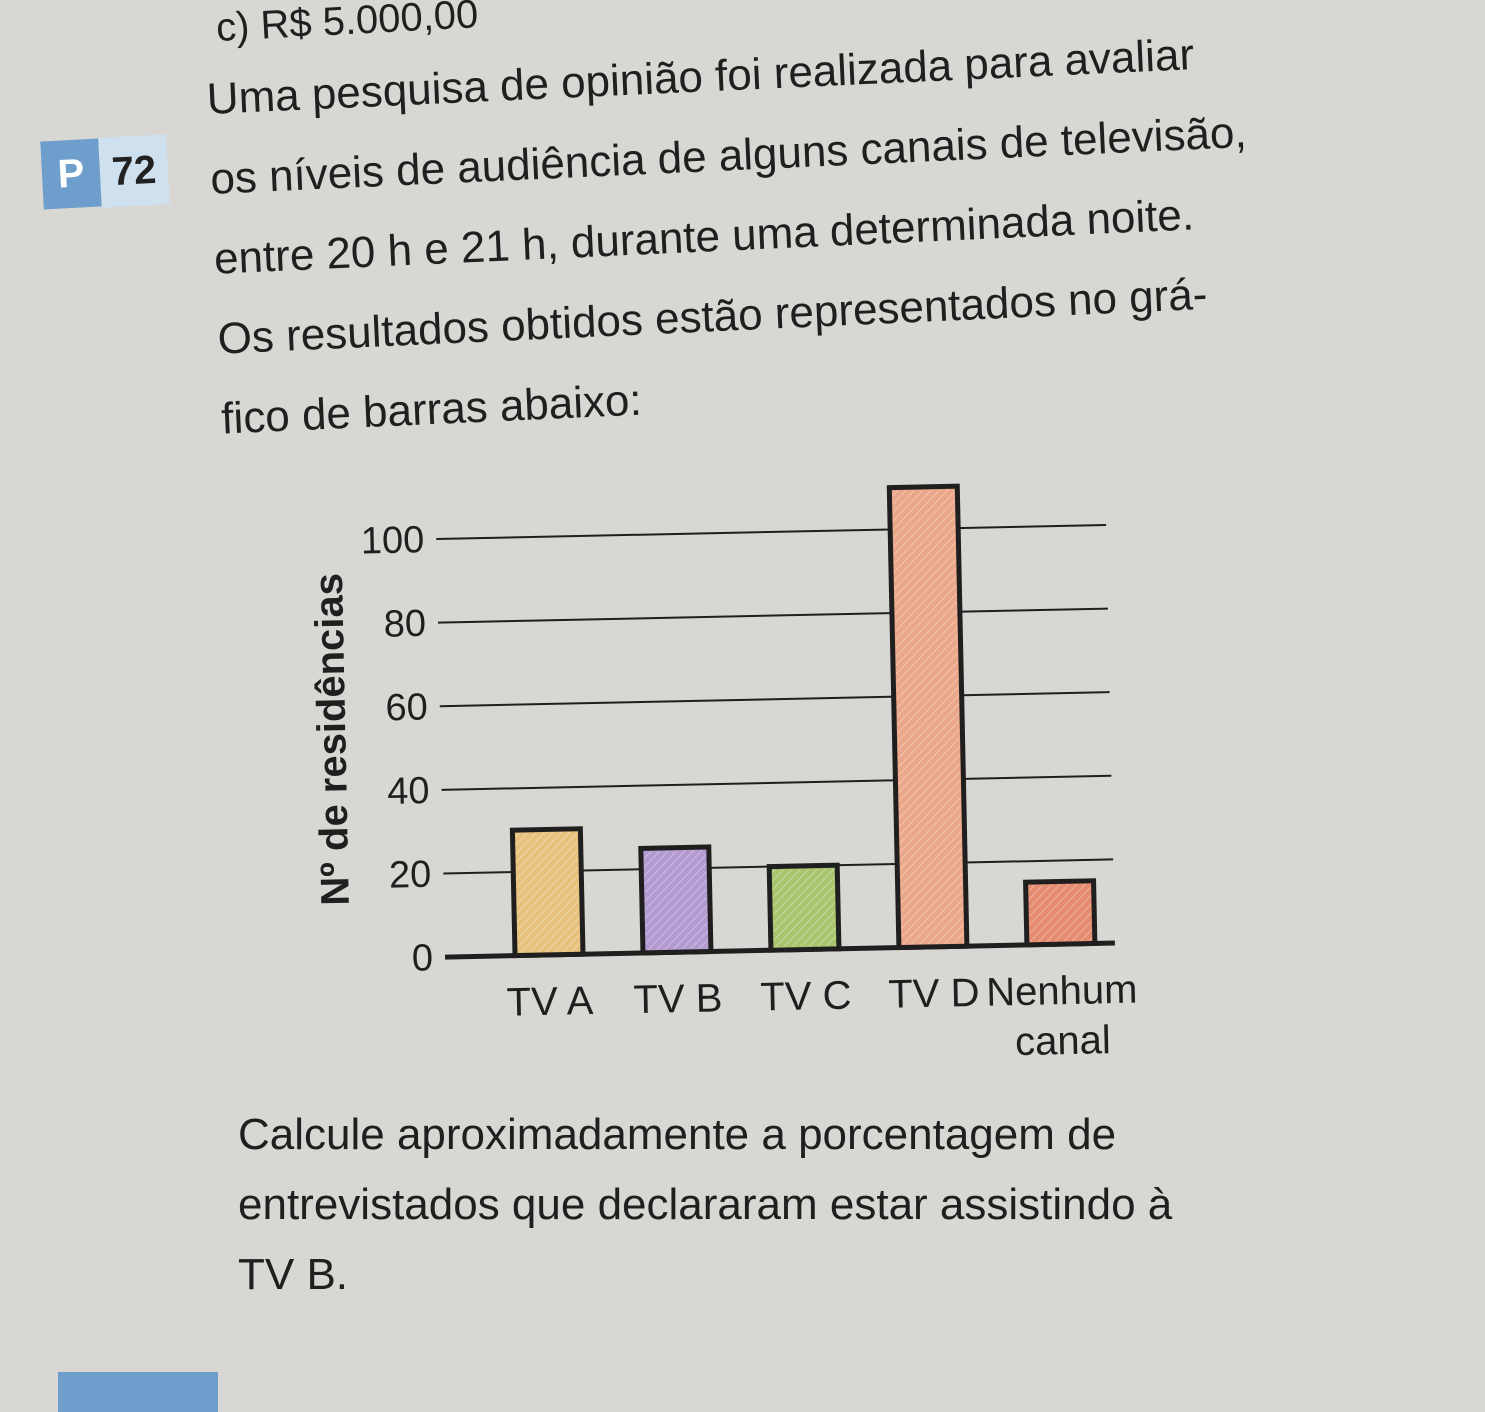  Describe the element at coordinates (406, 707) in the screenshot. I see `y-tick-label: 60` at that location.